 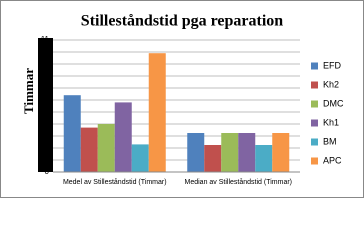 I want to click on chart-title: Stilleståndstid pga reparation, so click(x=182, y=21).